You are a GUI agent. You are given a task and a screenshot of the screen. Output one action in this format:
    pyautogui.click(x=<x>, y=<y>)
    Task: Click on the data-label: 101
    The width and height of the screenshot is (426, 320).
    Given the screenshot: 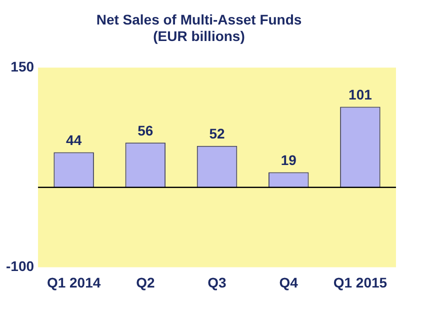 What is the action you would take?
    pyautogui.click(x=360, y=94)
    